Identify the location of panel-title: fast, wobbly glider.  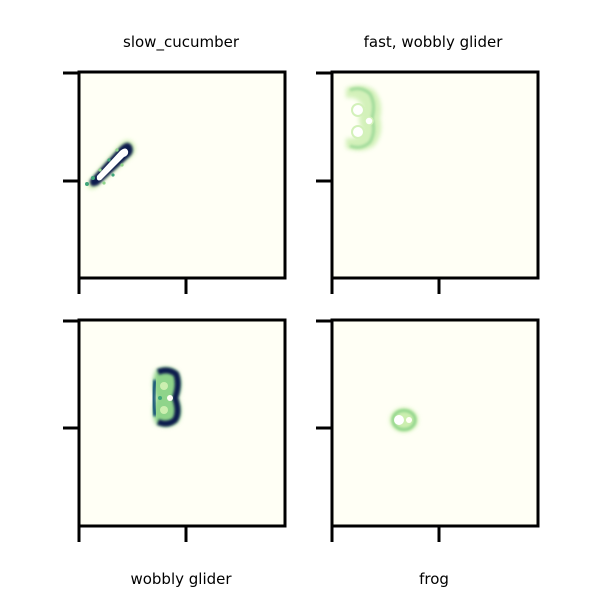
(434, 42).